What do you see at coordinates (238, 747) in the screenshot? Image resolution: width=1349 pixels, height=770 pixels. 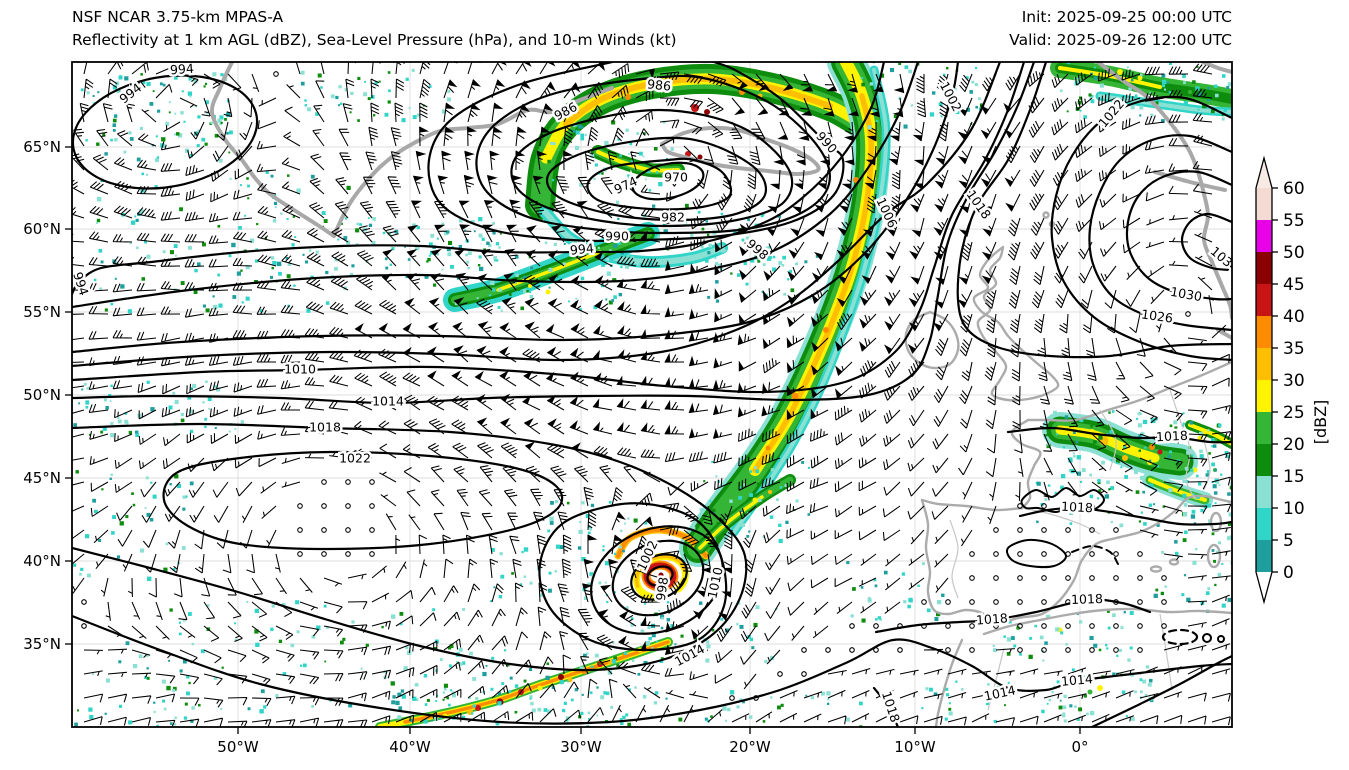 I see `x-tick-label: 50°W` at bounding box center [238, 747].